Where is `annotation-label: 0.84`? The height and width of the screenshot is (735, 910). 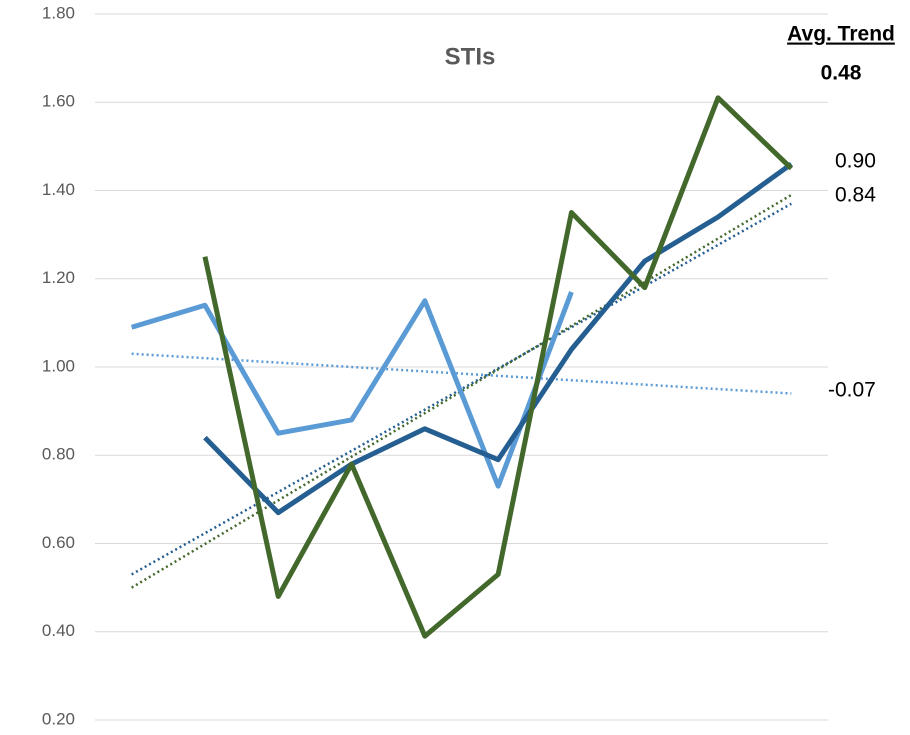
annotation-label: 0.84 is located at coordinates (855, 195).